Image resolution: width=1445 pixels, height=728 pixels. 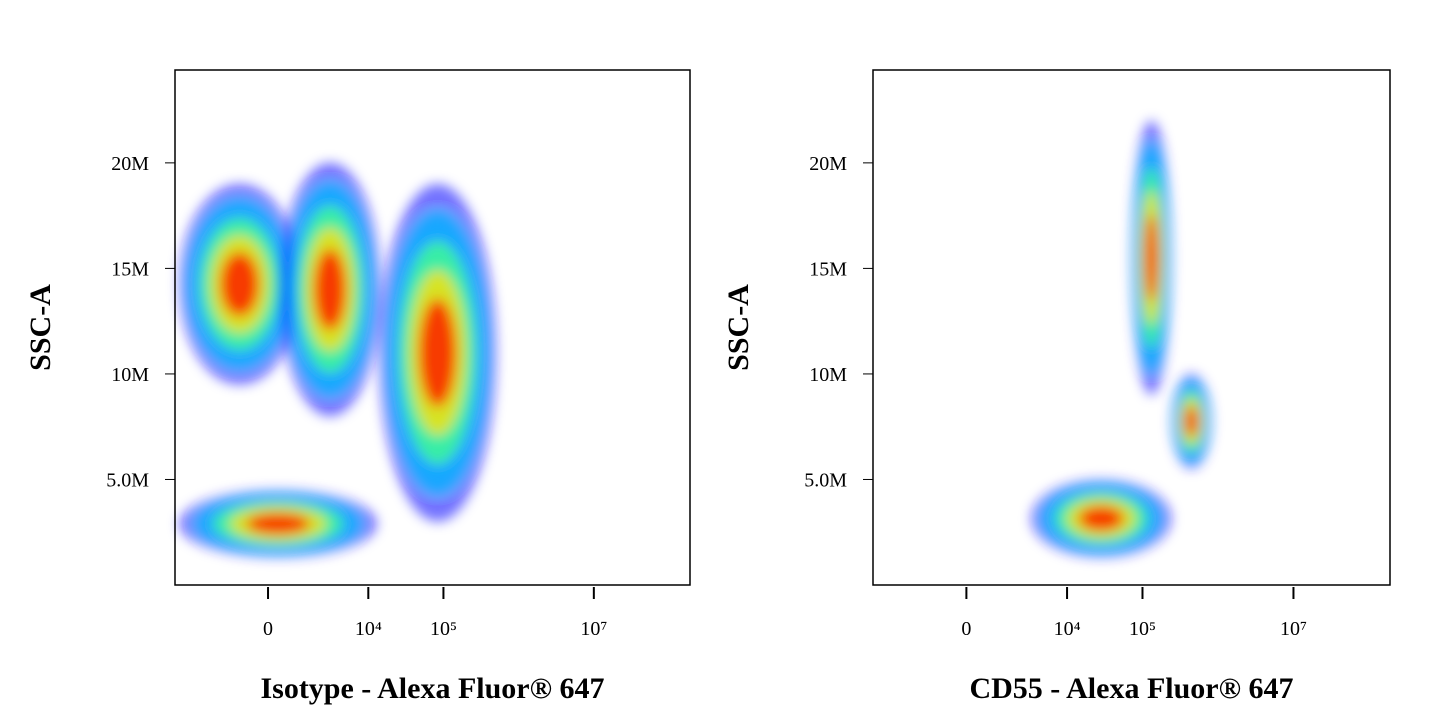 I want to click on x-axis-title: CD55 - Alexa Fluor® 647, so click(x=1131, y=688).